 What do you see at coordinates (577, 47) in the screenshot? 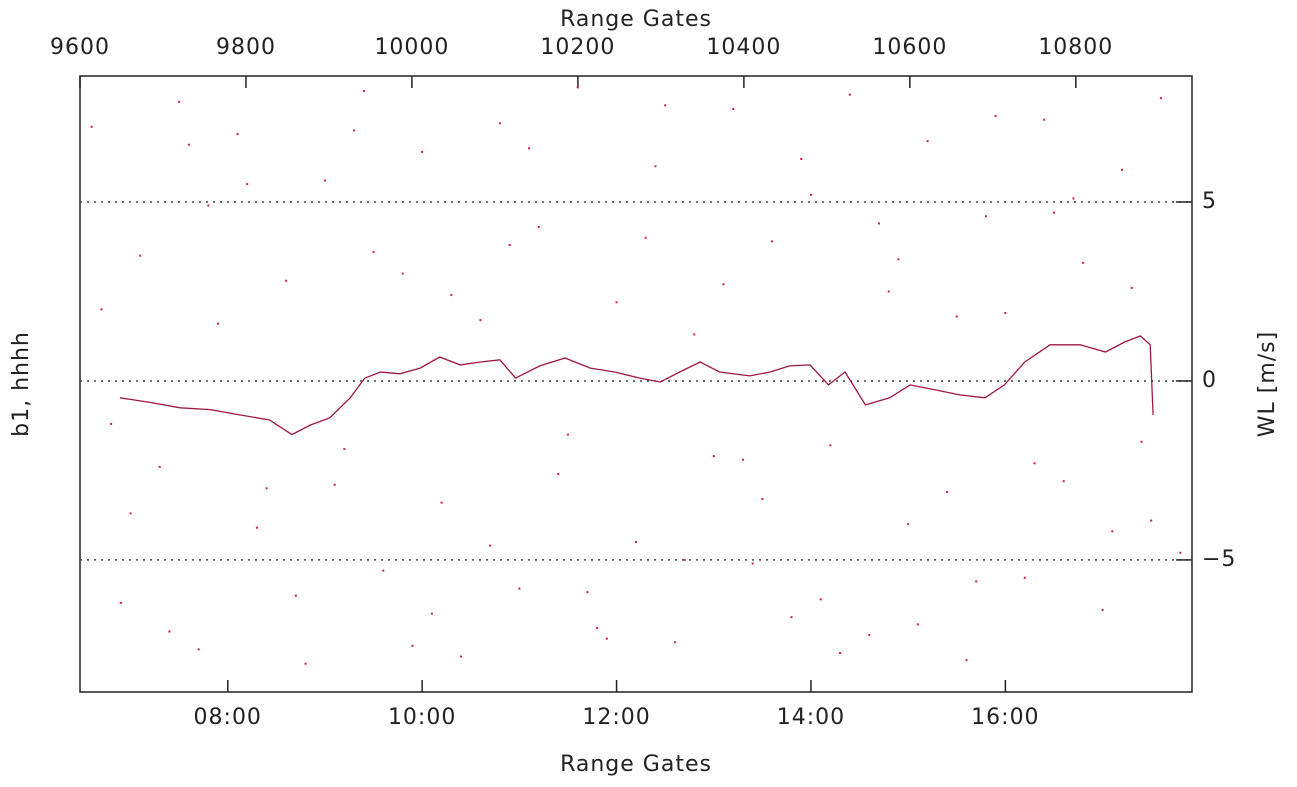
I see `x2-tick-label: 10200` at bounding box center [577, 47].